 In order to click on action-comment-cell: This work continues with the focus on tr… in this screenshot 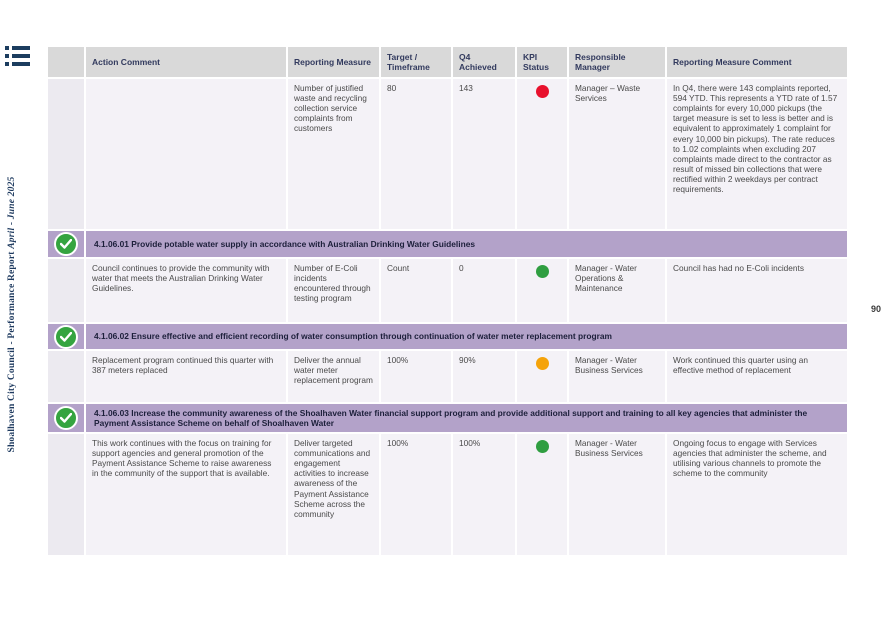, I will do `click(186, 494)`.